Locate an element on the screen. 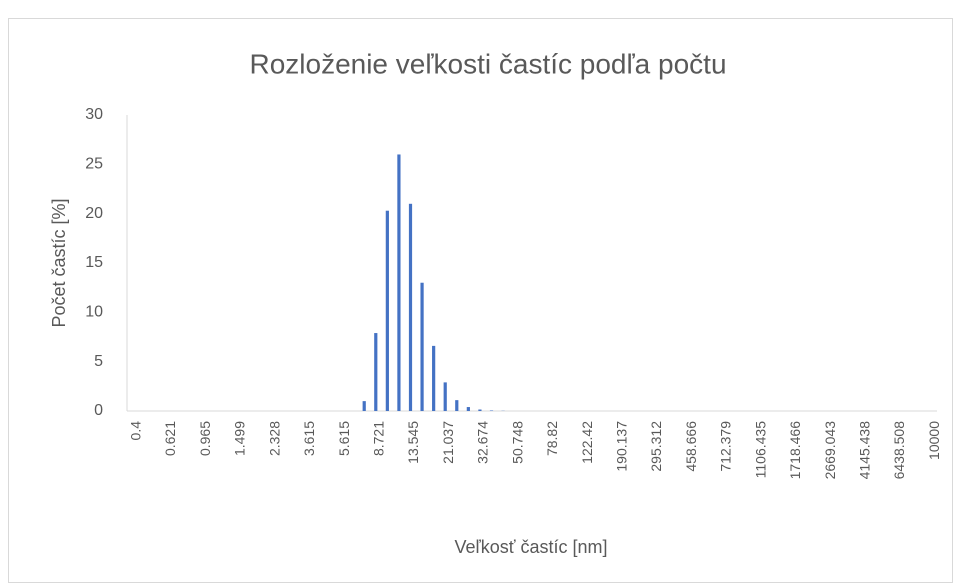 The image size is (953, 583). x-tick-label: 295.312 is located at coordinates (656, 446).